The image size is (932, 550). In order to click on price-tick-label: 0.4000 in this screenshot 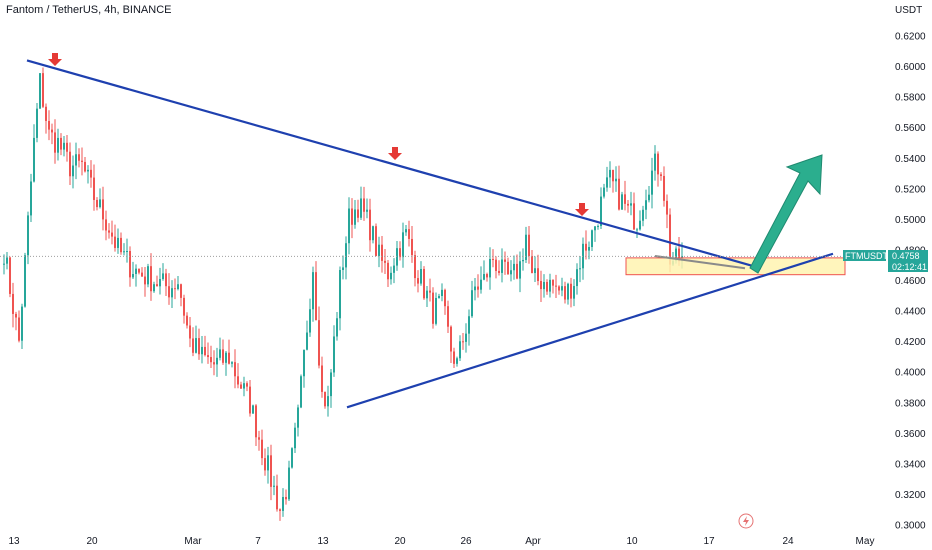, I will do `click(910, 373)`.